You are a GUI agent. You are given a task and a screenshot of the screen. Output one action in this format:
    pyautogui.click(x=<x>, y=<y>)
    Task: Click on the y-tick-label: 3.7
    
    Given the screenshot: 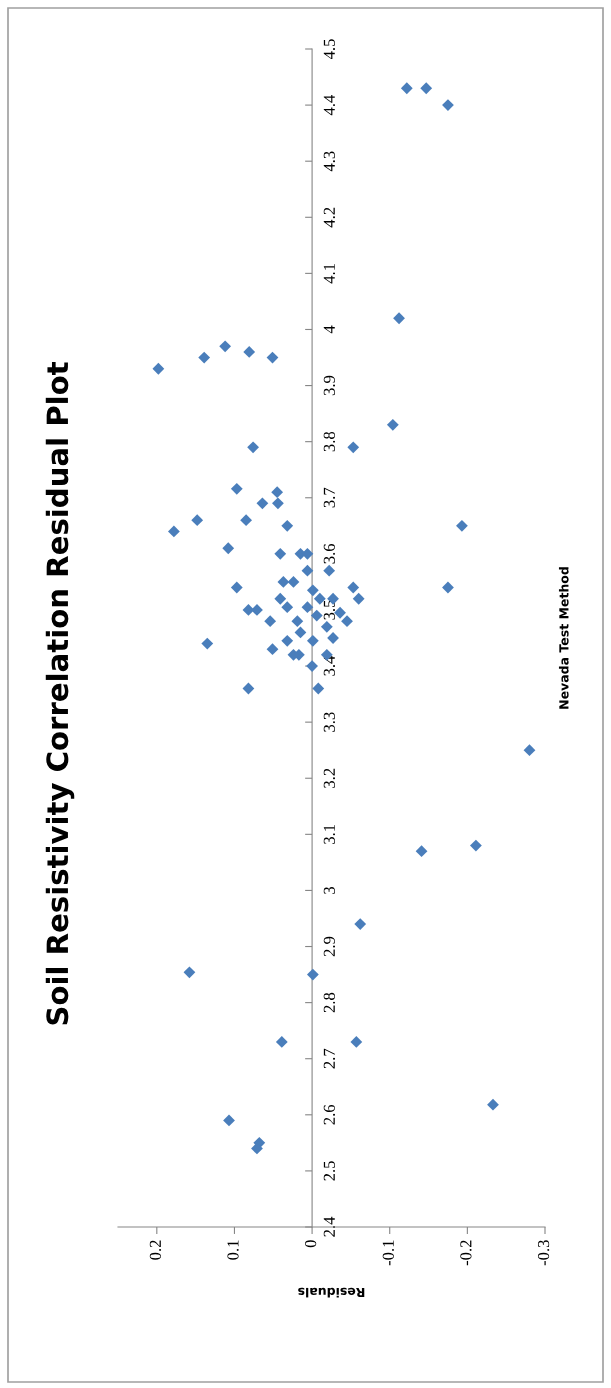 What is the action you would take?
    pyautogui.click(x=329, y=497)
    